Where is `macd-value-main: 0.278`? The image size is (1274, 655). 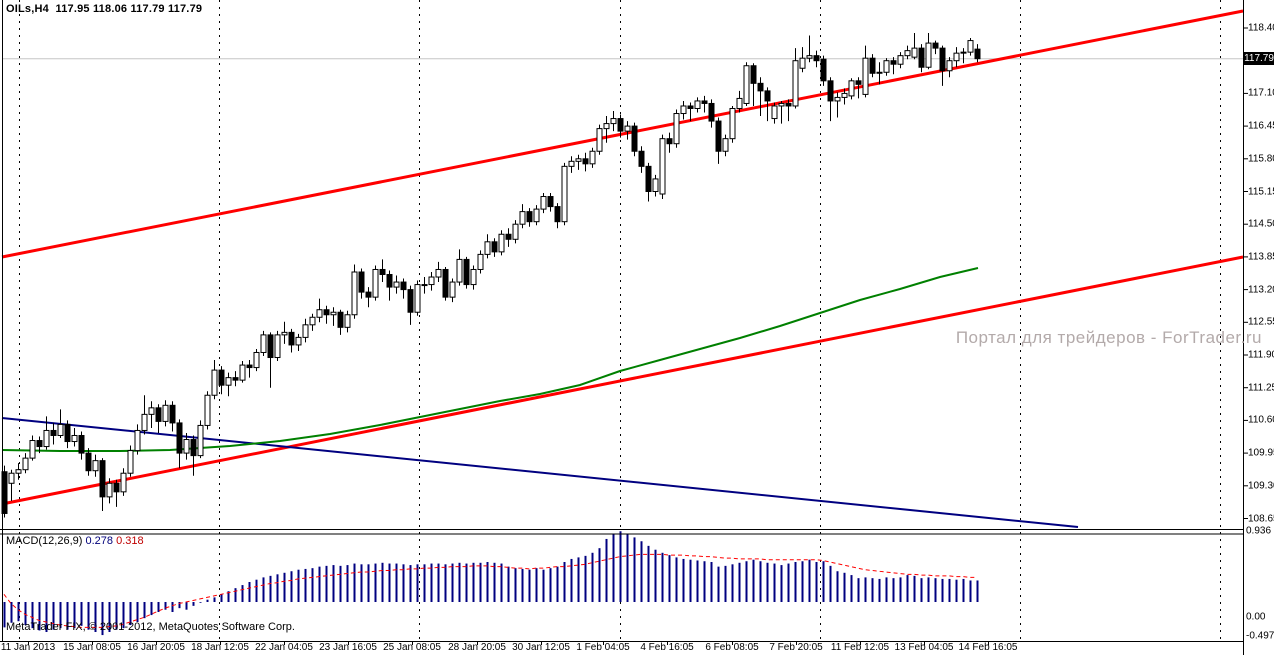 macd-value-main: 0.278 is located at coordinates (99, 541).